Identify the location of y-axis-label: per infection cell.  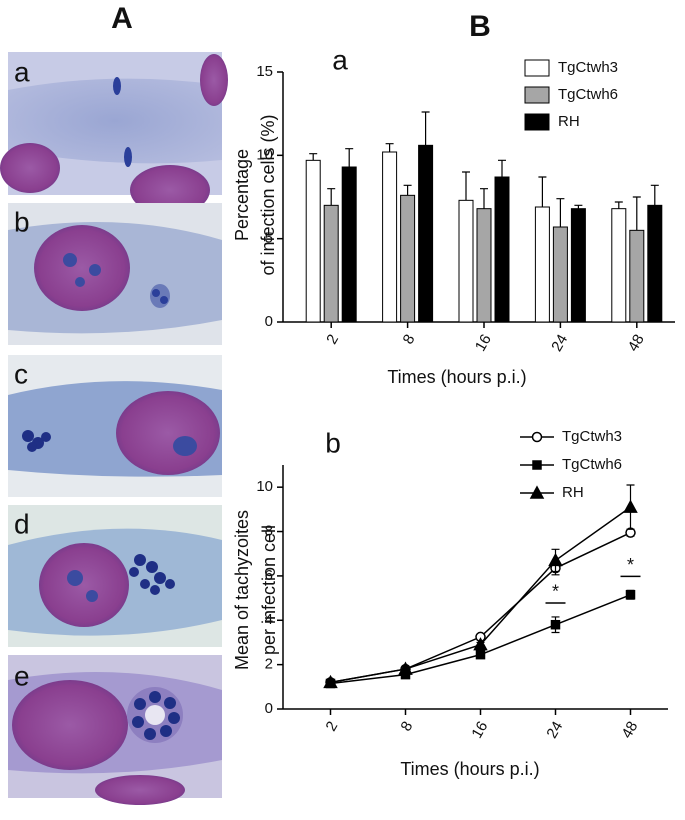
(269, 590).